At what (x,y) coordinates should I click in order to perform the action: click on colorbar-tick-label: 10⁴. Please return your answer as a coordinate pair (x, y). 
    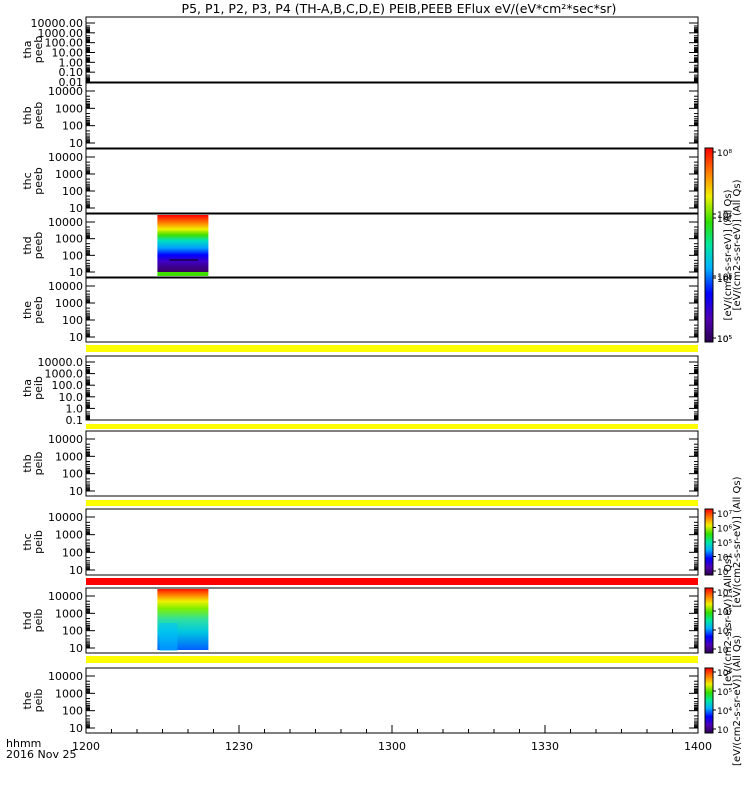
    Looking at the image, I should click on (724, 712).